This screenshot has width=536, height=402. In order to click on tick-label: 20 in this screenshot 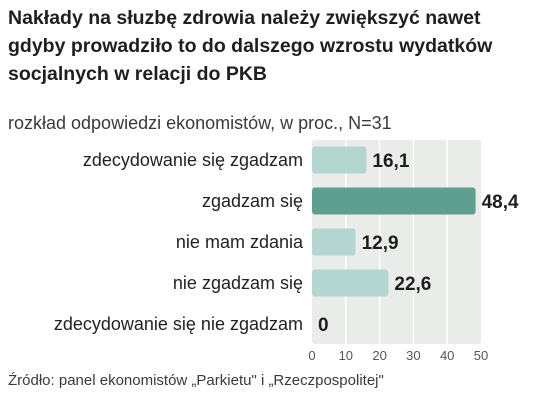, I will do `click(379, 355)`.